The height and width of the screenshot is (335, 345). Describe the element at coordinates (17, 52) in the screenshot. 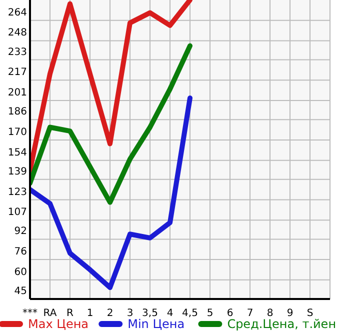

I see `y-tick-label: 233` at that location.